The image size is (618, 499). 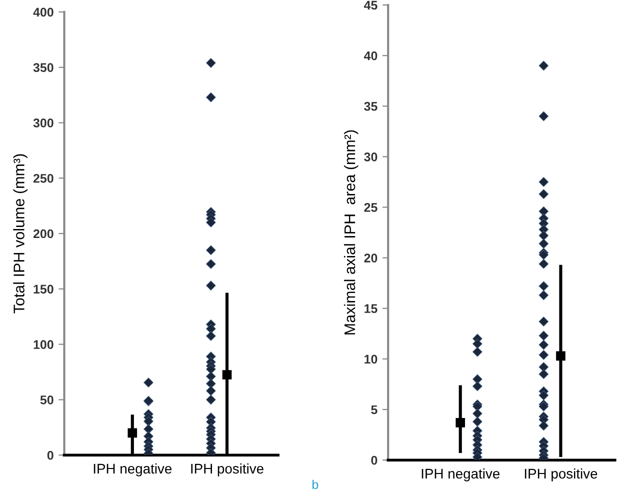 I want to click on y-tick-label: 45, so click(x=371, y=5).